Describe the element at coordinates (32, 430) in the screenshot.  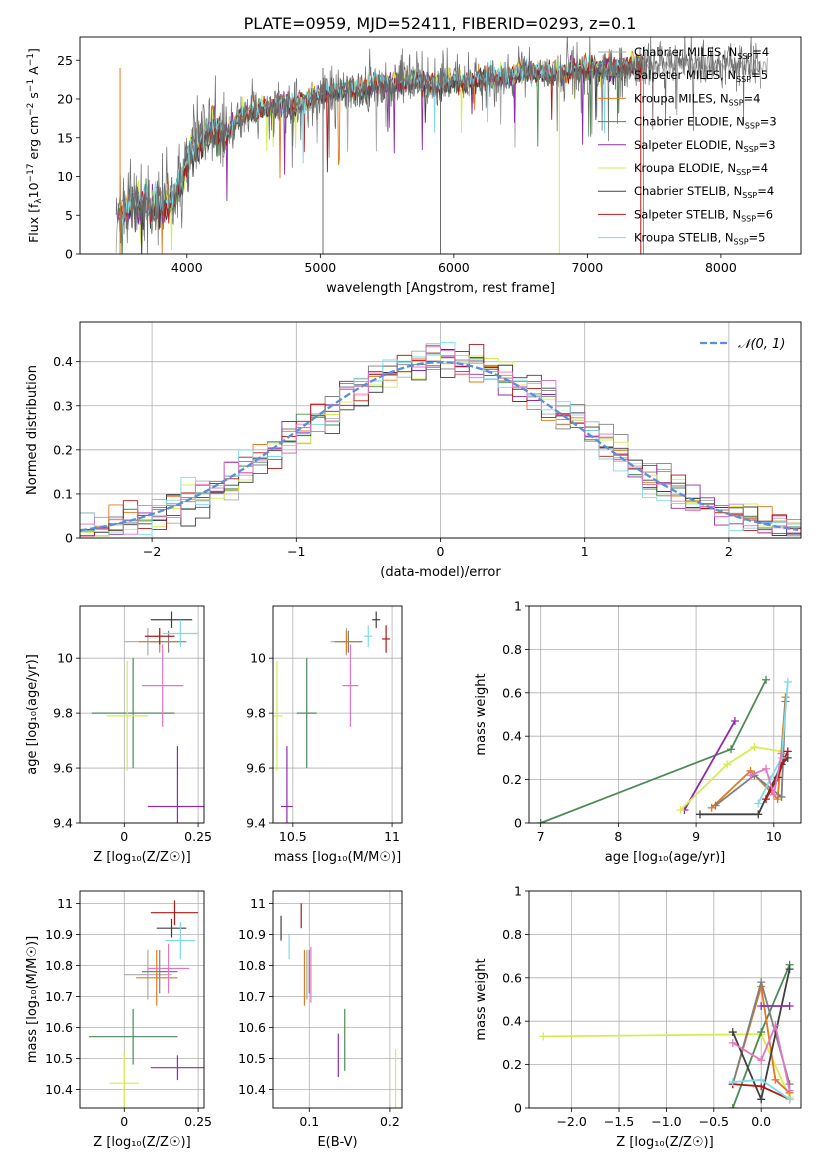
I see `y-axis-label: Normed distribution` at that location.